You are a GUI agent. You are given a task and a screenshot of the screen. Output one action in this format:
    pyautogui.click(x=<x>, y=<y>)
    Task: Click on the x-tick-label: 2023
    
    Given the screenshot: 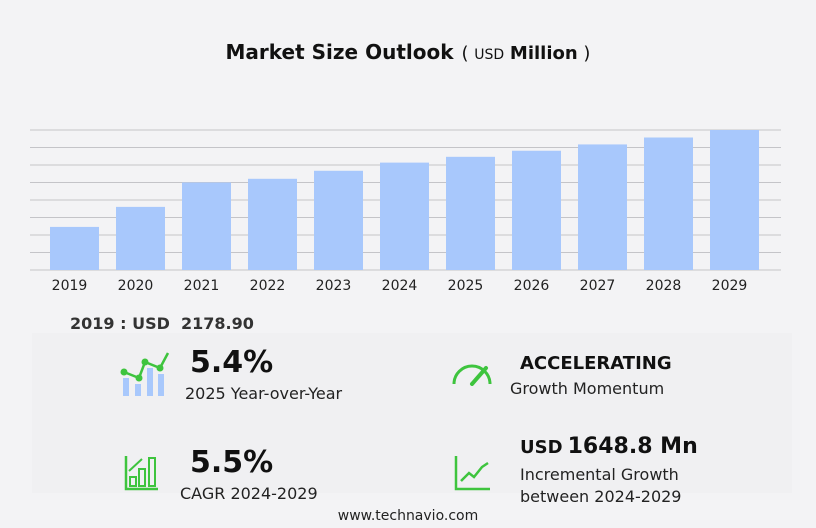 What is the action you would take?
    pyautogui.click(x=334, y=286)
    